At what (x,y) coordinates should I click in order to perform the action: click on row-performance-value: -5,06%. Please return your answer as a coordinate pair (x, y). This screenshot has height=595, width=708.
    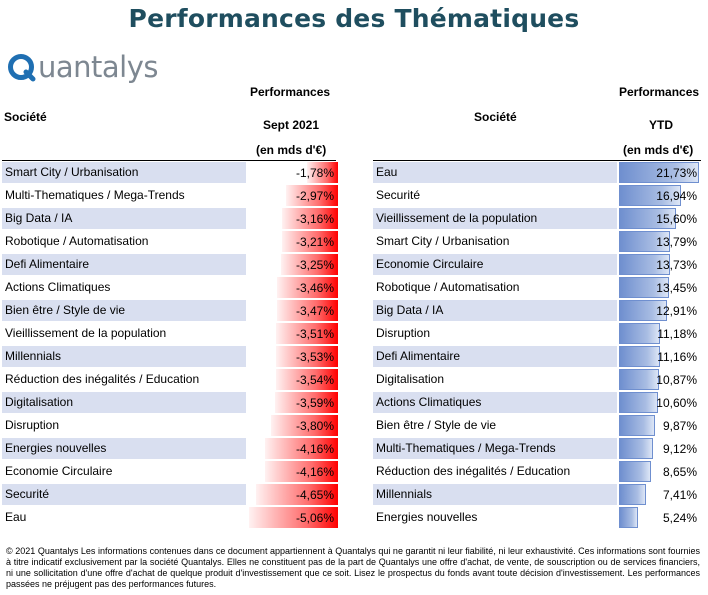
    Looking at the image, I should click on (314, 518).